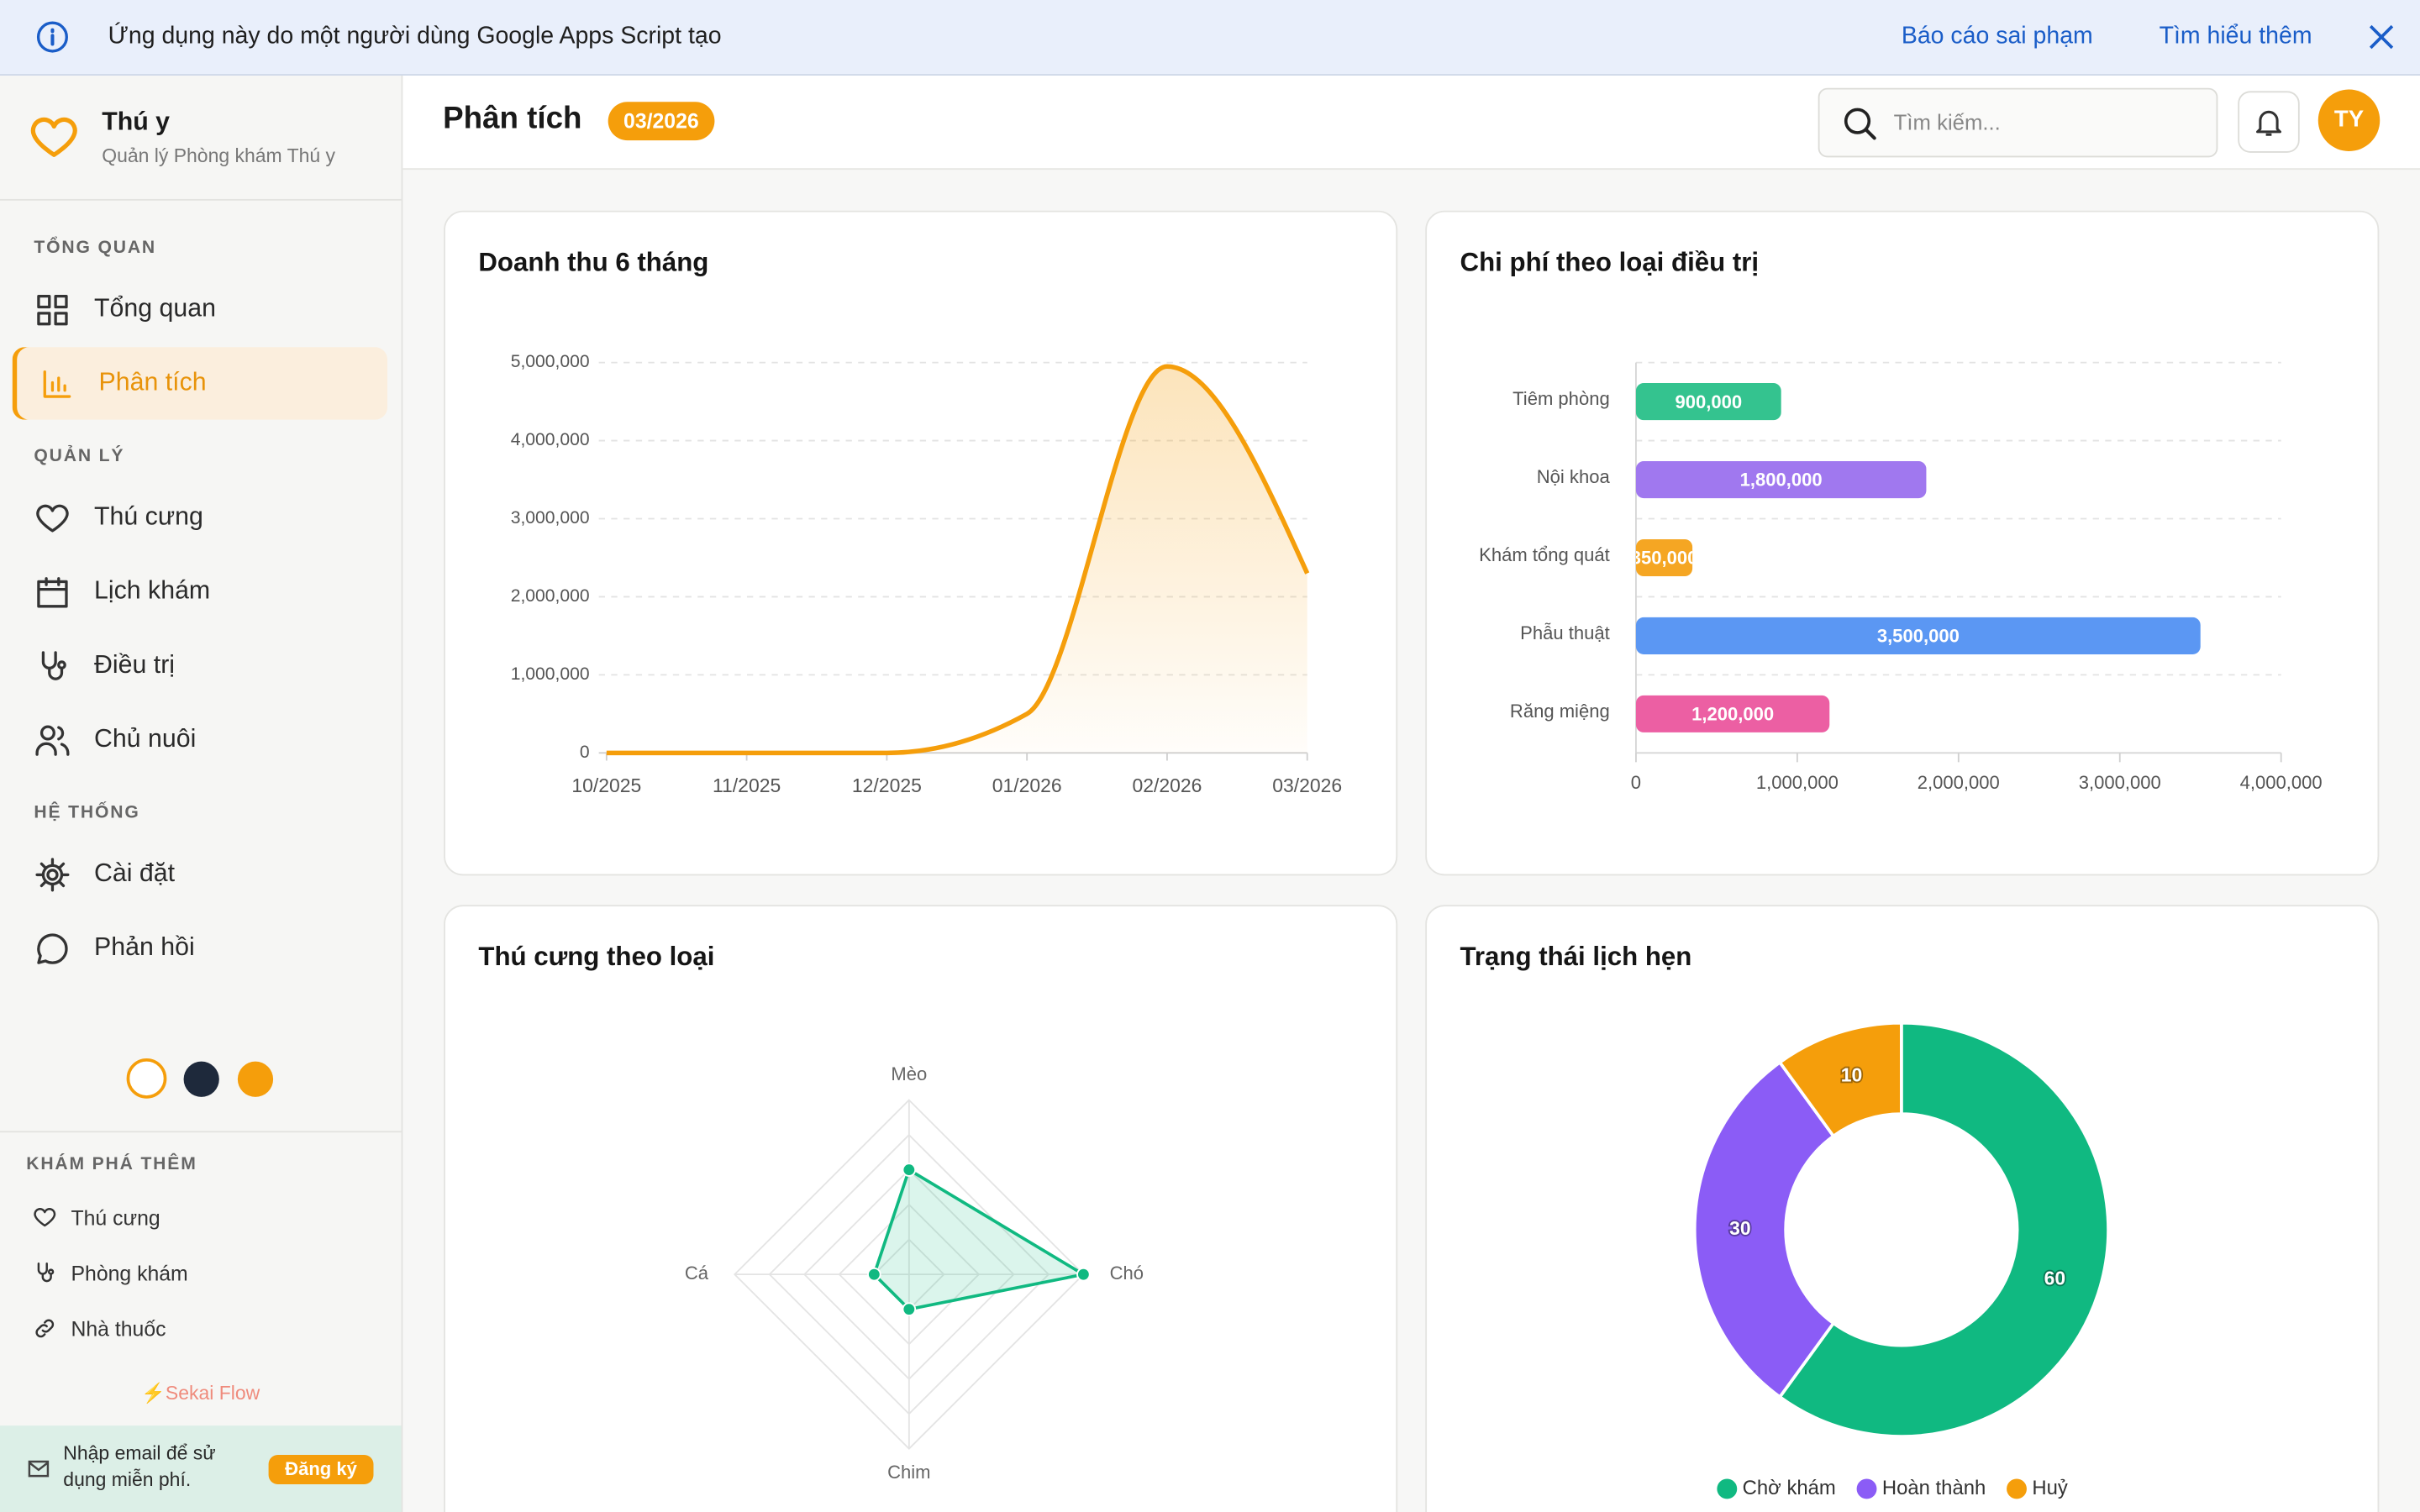 The width and height of the screenshot is (2420, 1512). I want to click on explore-item: Thú cưng, so click(180, 1219).